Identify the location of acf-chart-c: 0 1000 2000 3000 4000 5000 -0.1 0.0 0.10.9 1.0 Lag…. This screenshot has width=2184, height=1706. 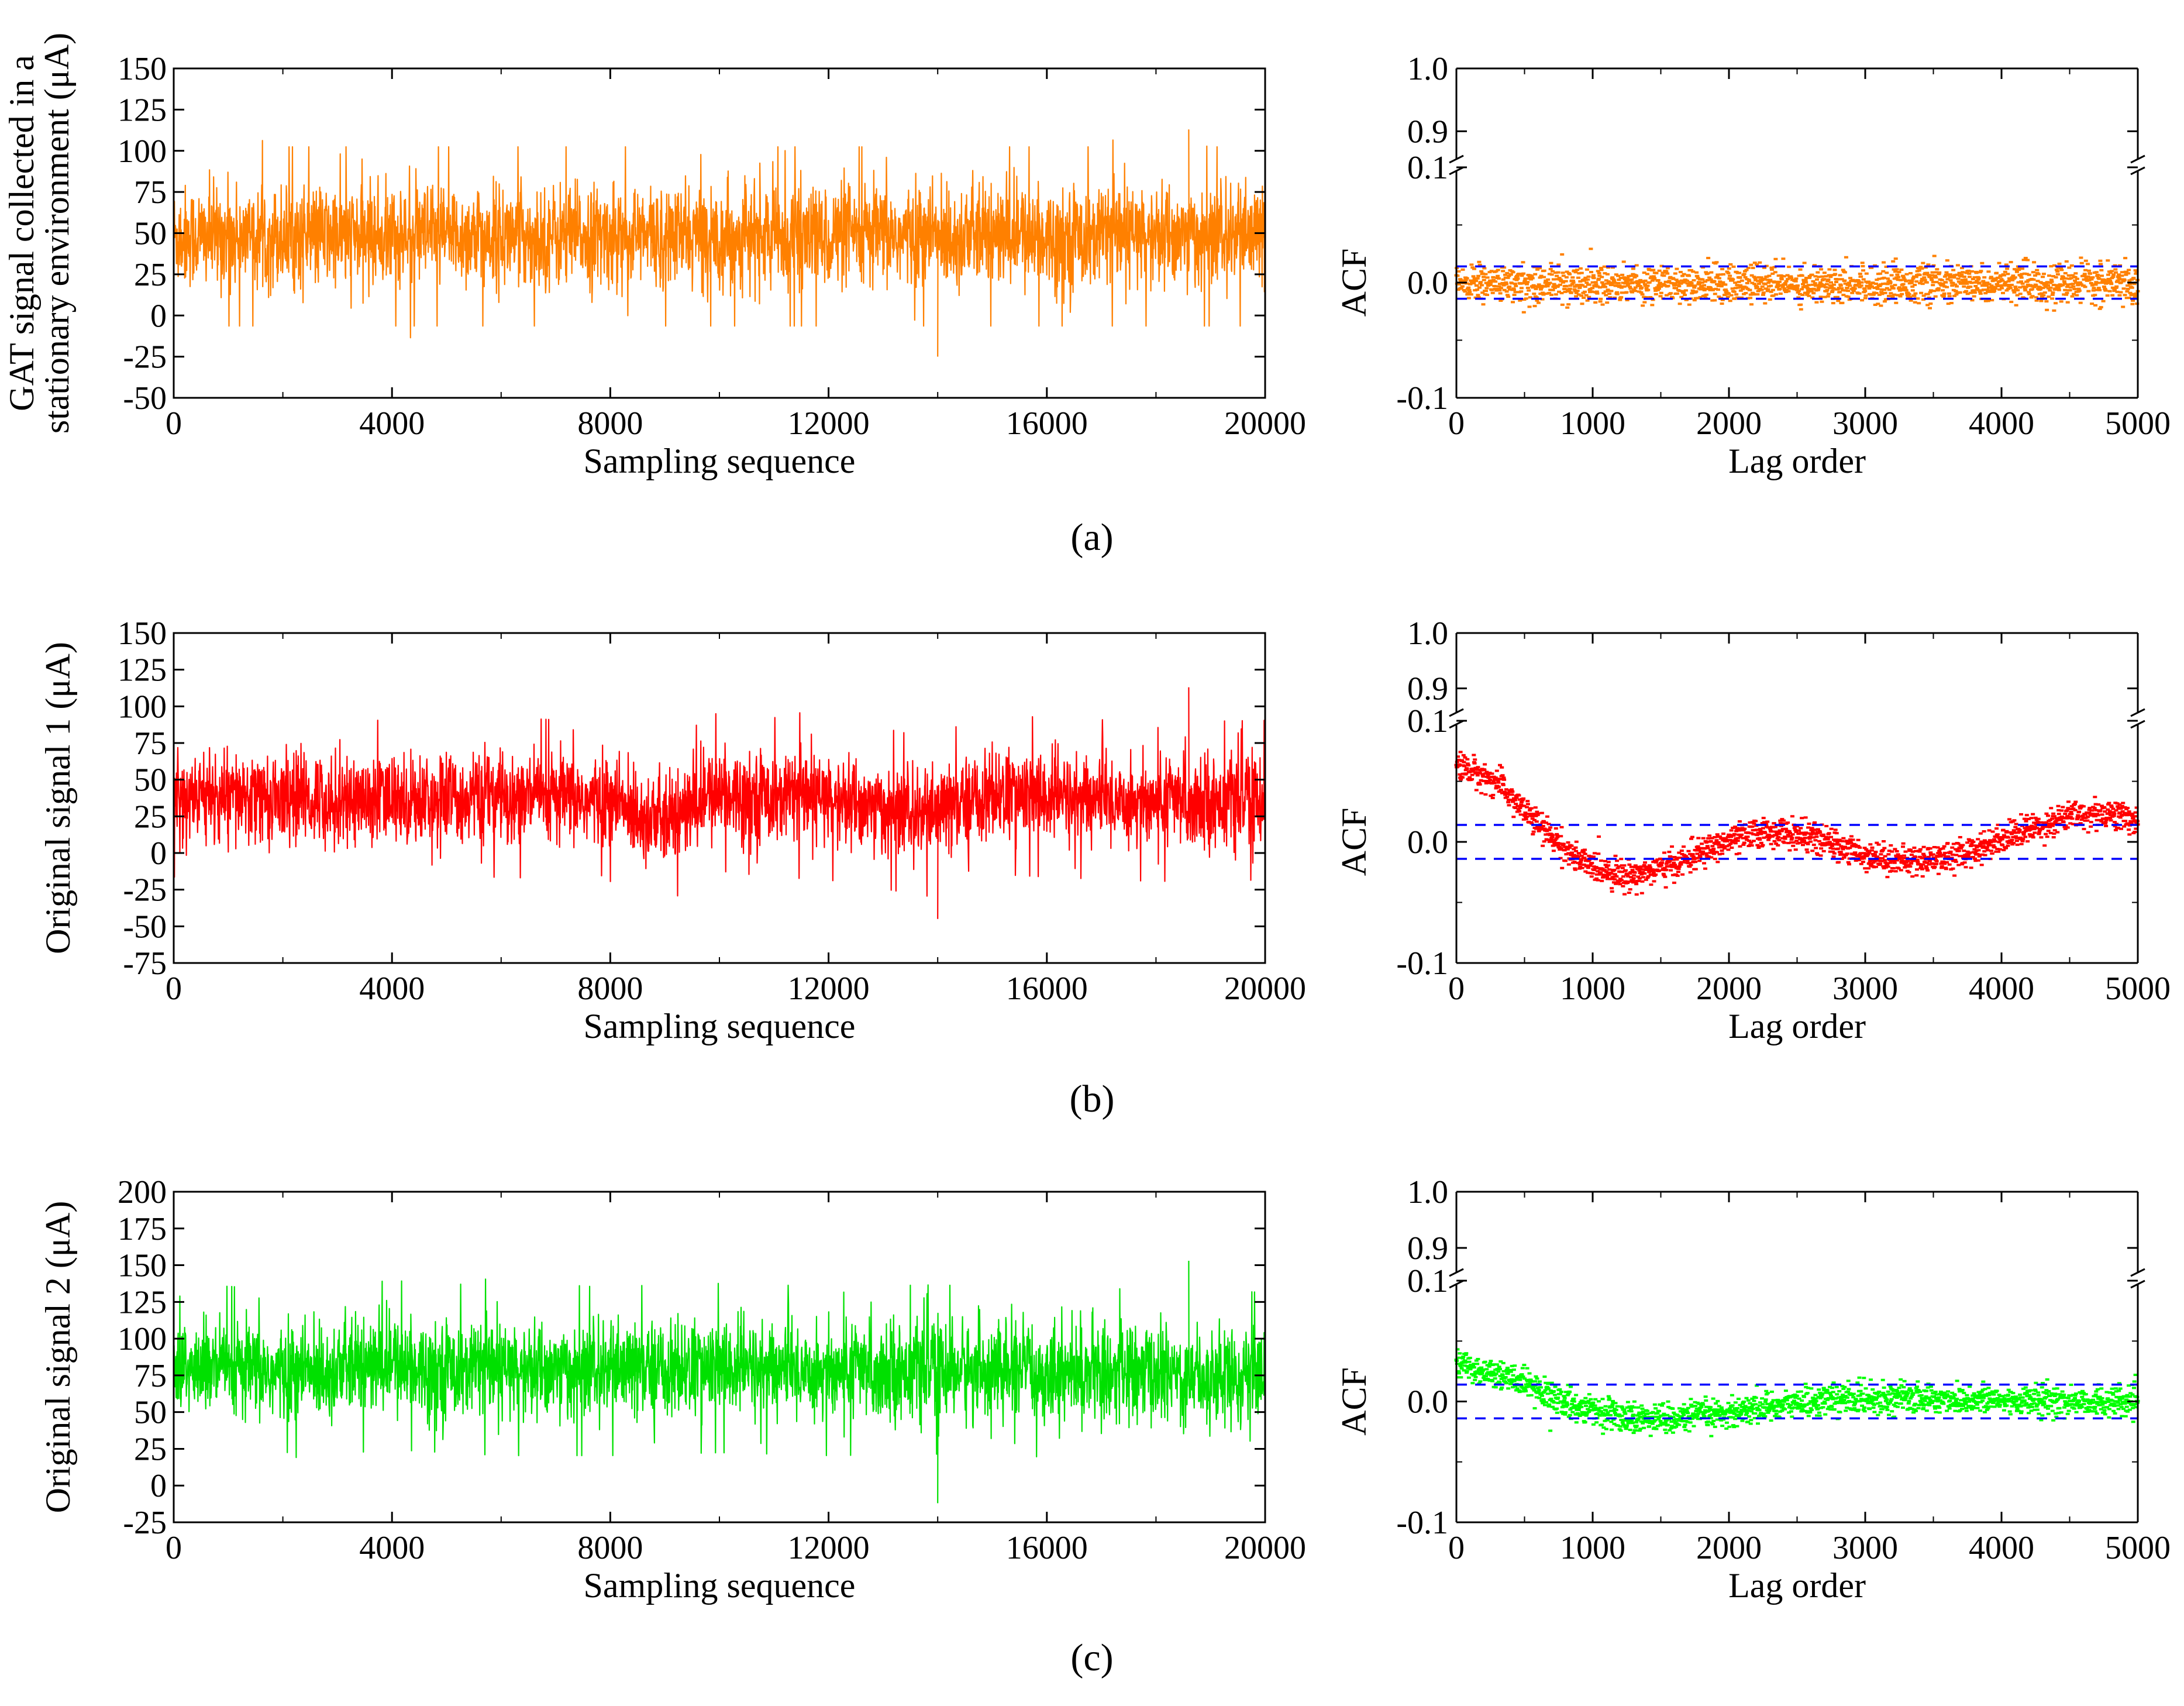
(1753, 1389).